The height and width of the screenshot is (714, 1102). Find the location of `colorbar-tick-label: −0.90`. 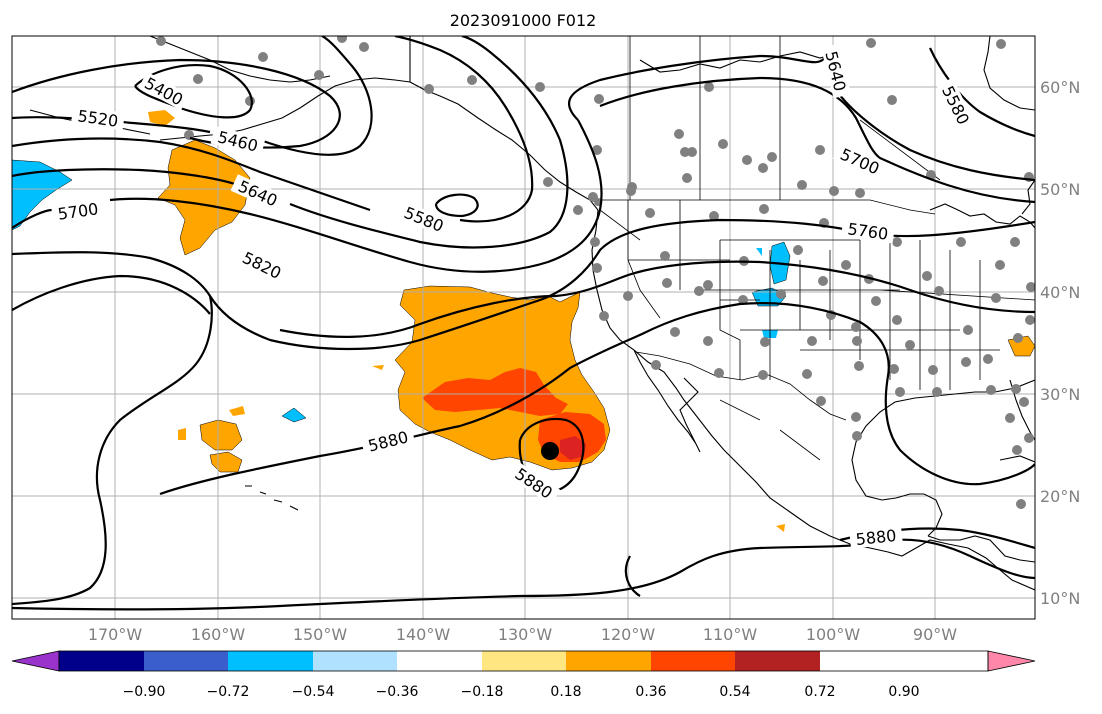

colorbar-tick-label: −0.90 is located at coordinates (144, 692).